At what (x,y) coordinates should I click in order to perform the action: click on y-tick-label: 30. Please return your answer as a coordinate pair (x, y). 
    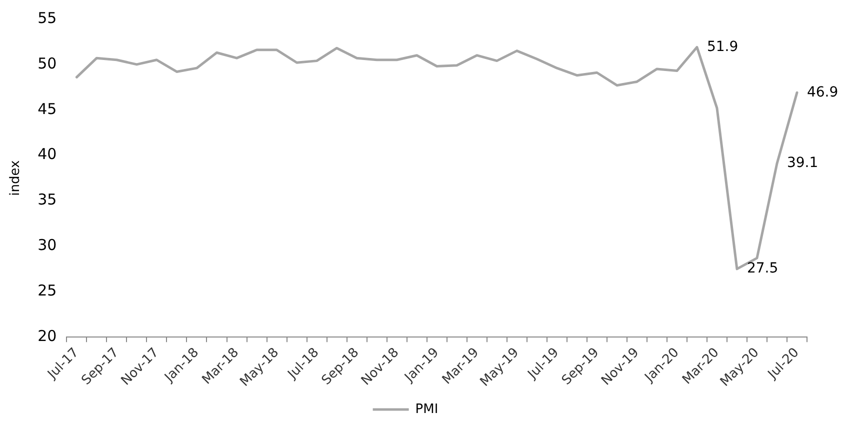
    Looking at the image, I should click on (47, 245).